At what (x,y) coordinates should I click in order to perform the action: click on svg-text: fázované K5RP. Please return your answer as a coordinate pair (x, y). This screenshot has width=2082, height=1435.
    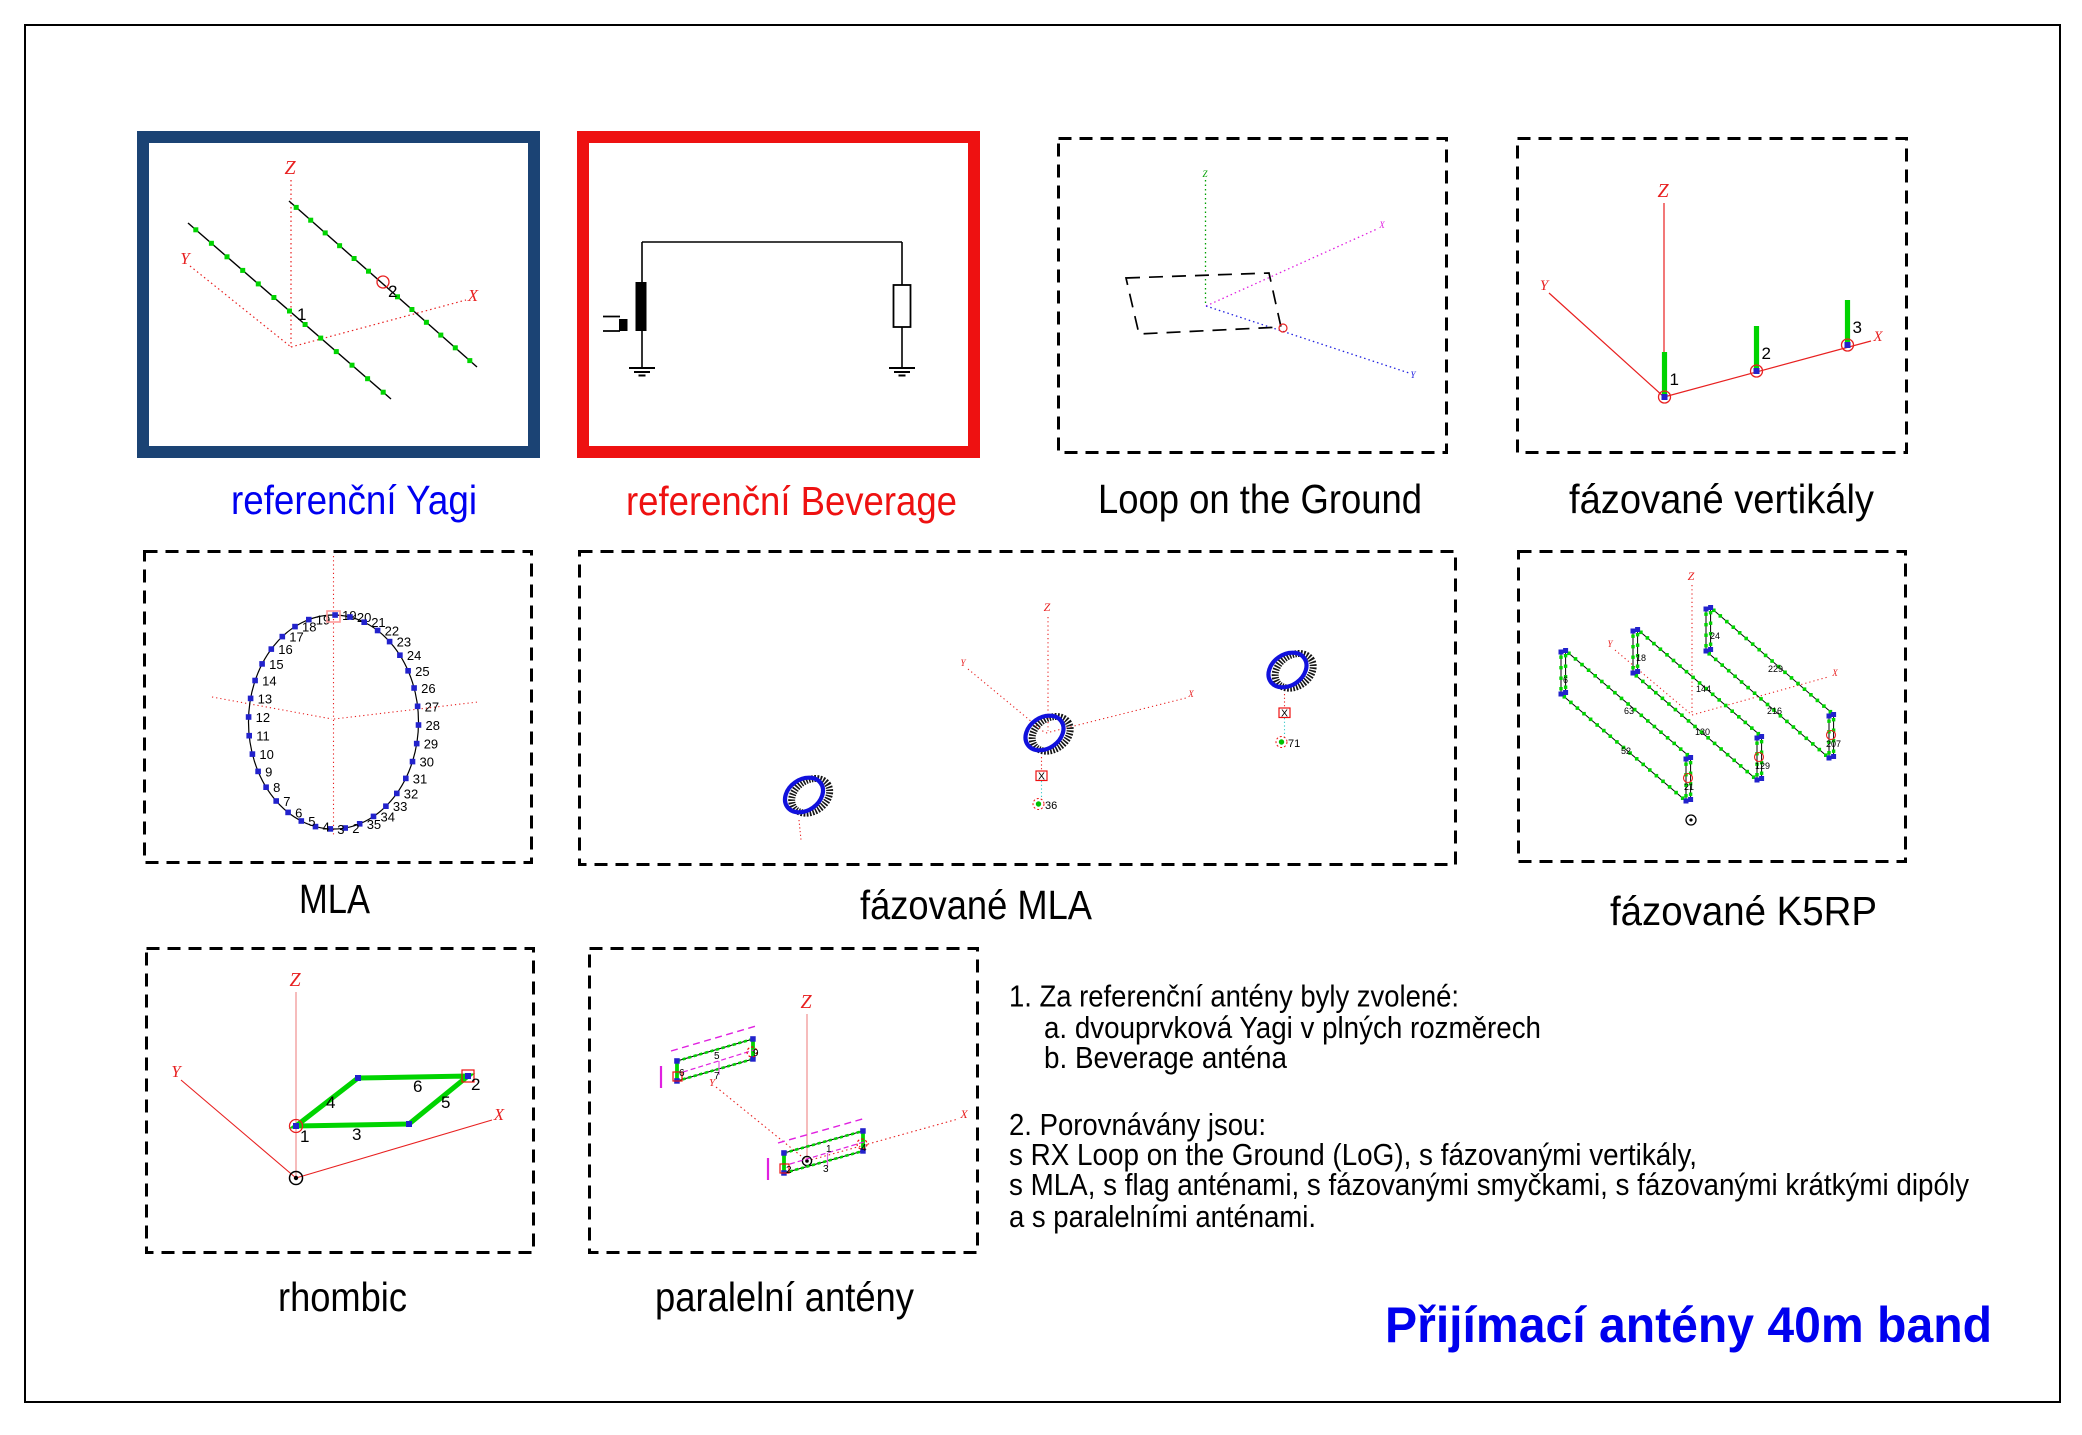
    Looking at the image, I should click on (1743, 911).